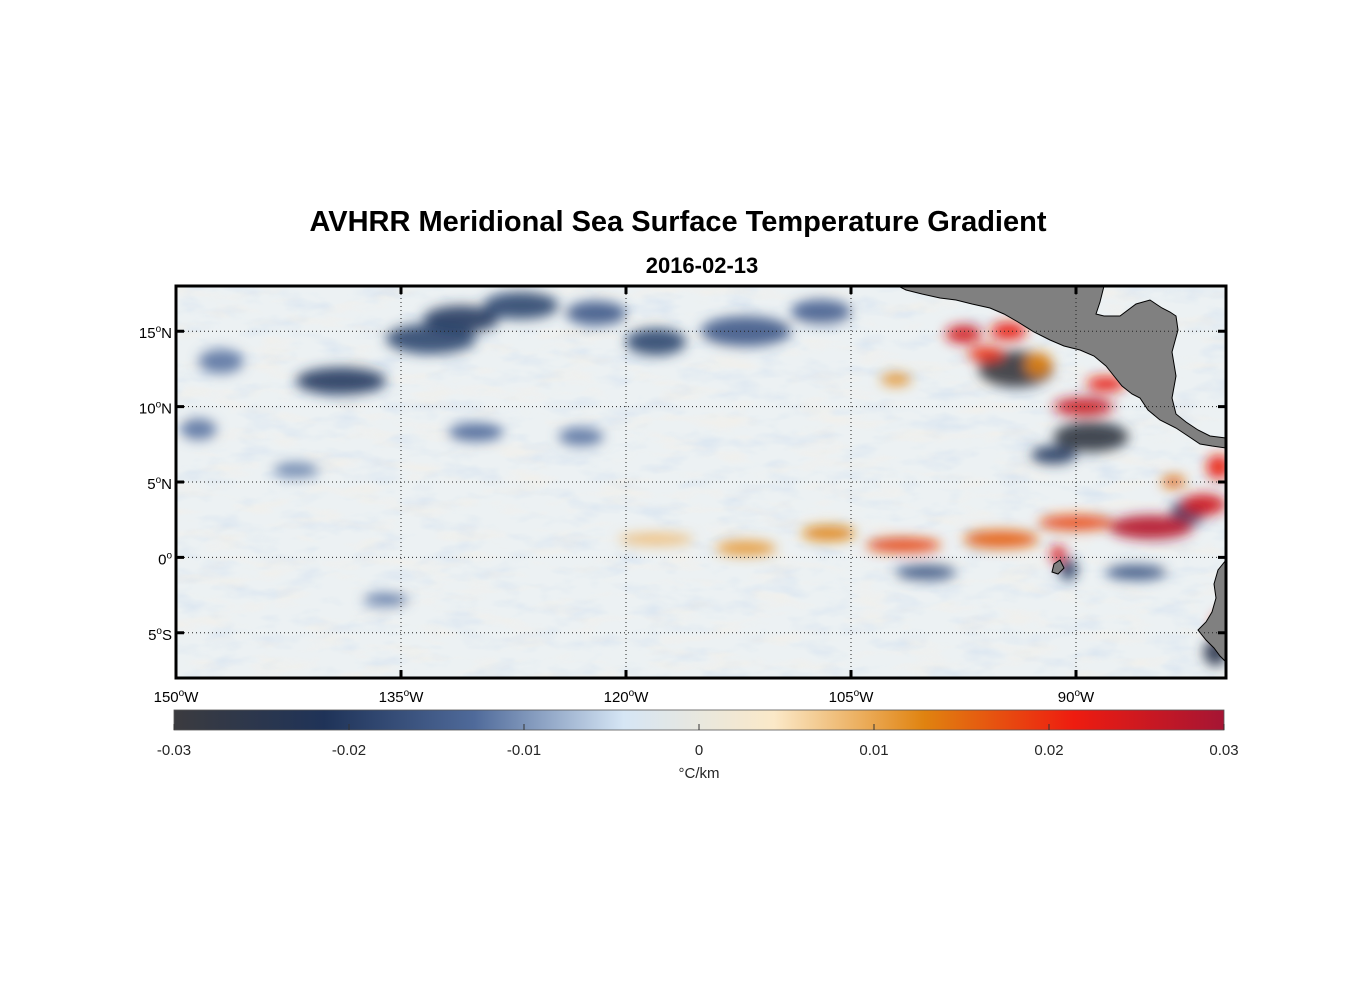 The image size is (1356, 1000). What do you see at coordinates (699, 750) in the screenshot?
I see `colorbar-tick-label: 0` at bounding box center [699, 750].